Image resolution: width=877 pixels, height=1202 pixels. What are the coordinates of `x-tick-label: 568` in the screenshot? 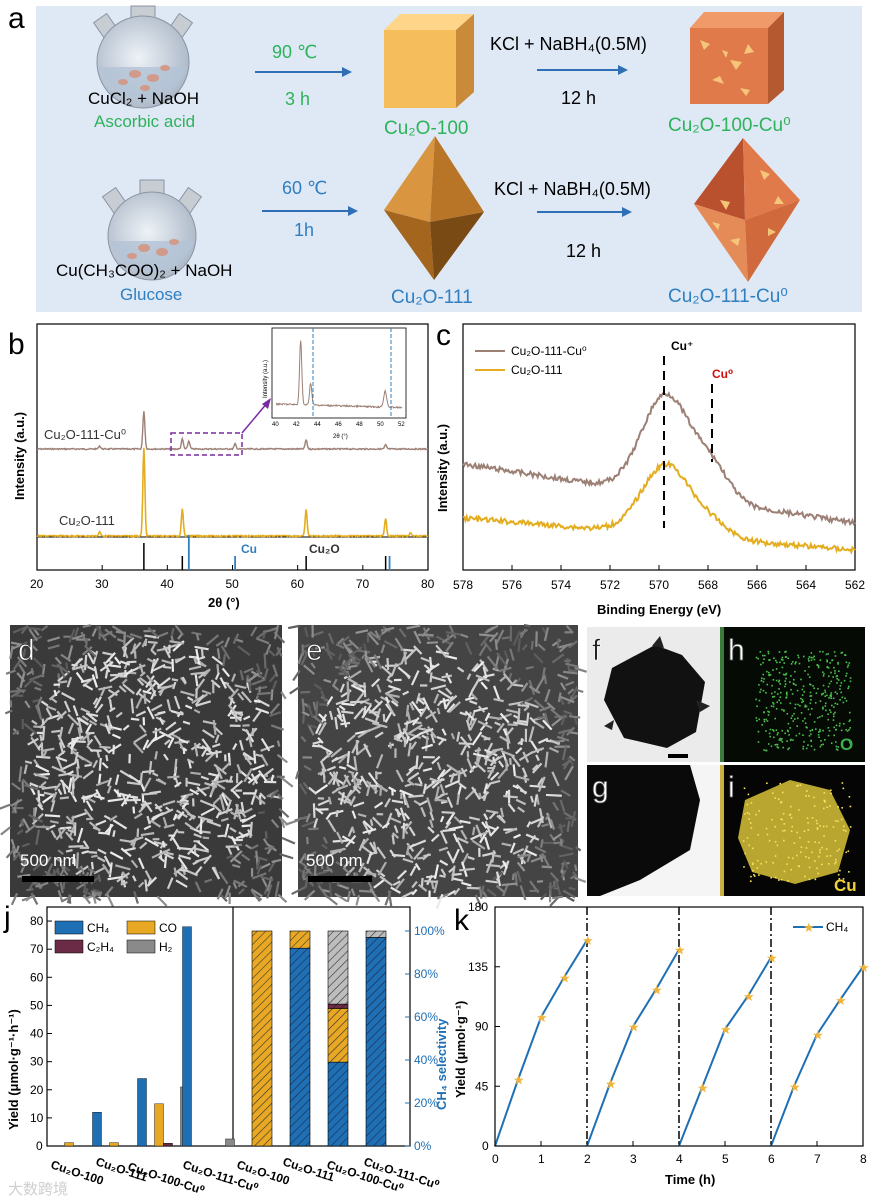 It's located at (708, 585).